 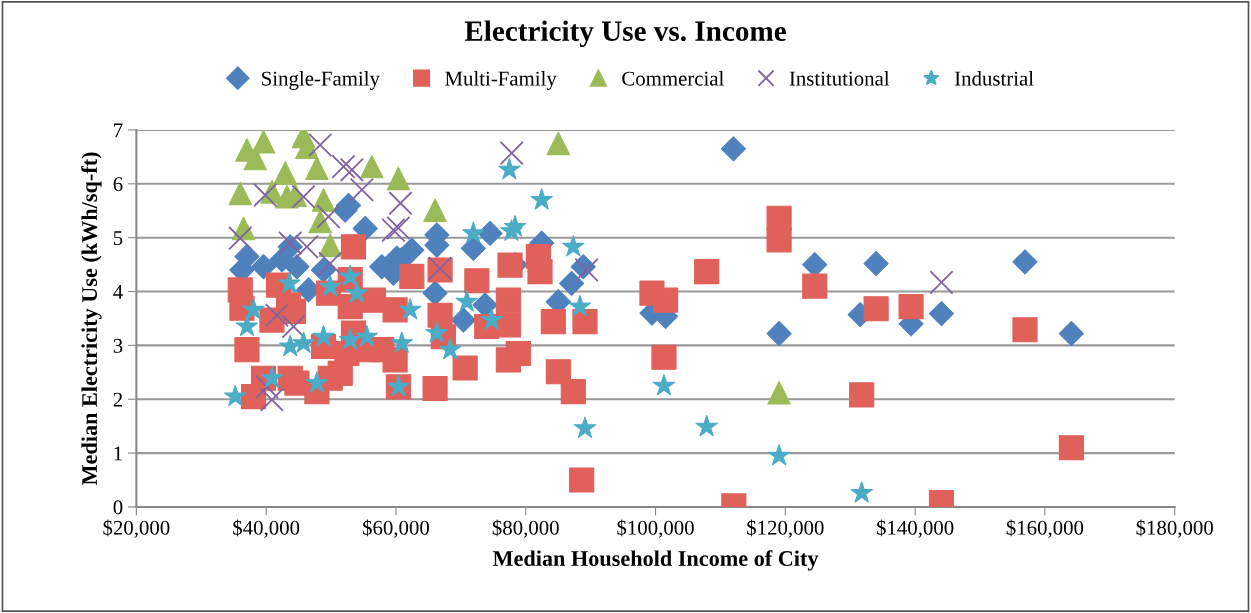 What do you see at coordinates (118, 453) in the screenshot?
I see `y-tick-label: 1` at bounding box center [118, 453].